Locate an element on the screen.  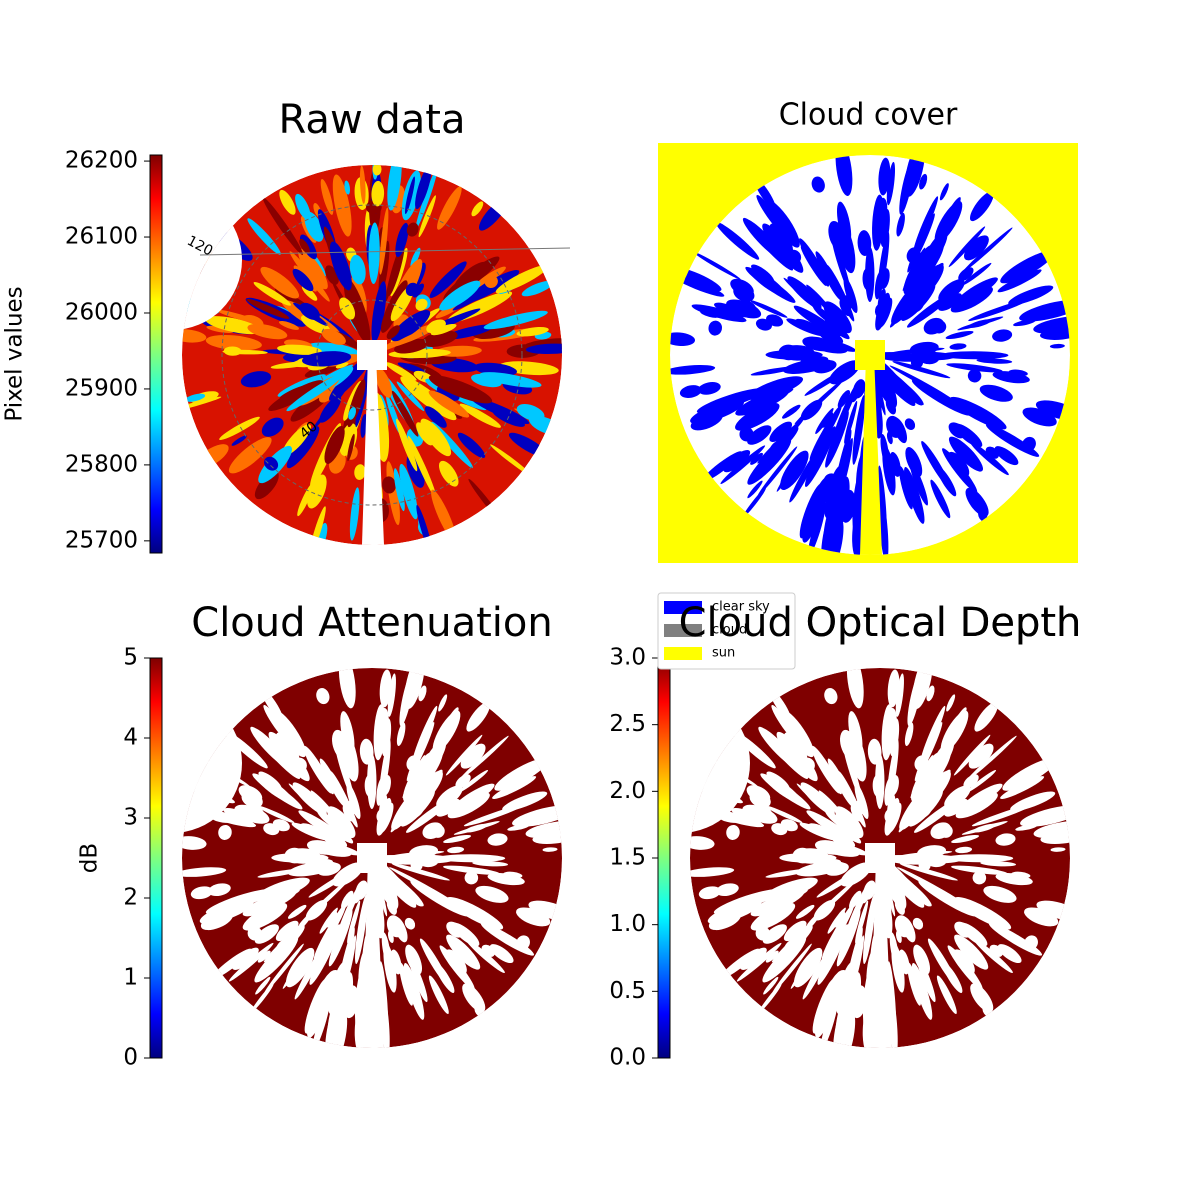
colorbar-tick-label: 5 is located at coordinates (130, 658).